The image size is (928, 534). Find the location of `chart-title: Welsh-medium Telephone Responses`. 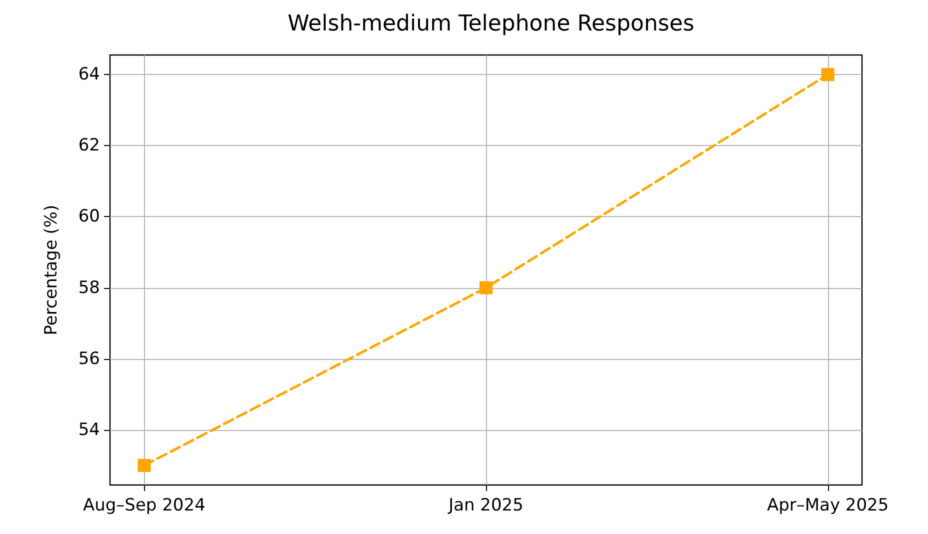

chart-title: Welsh-medium Telephone Responses is located at coordinates (491, 24).